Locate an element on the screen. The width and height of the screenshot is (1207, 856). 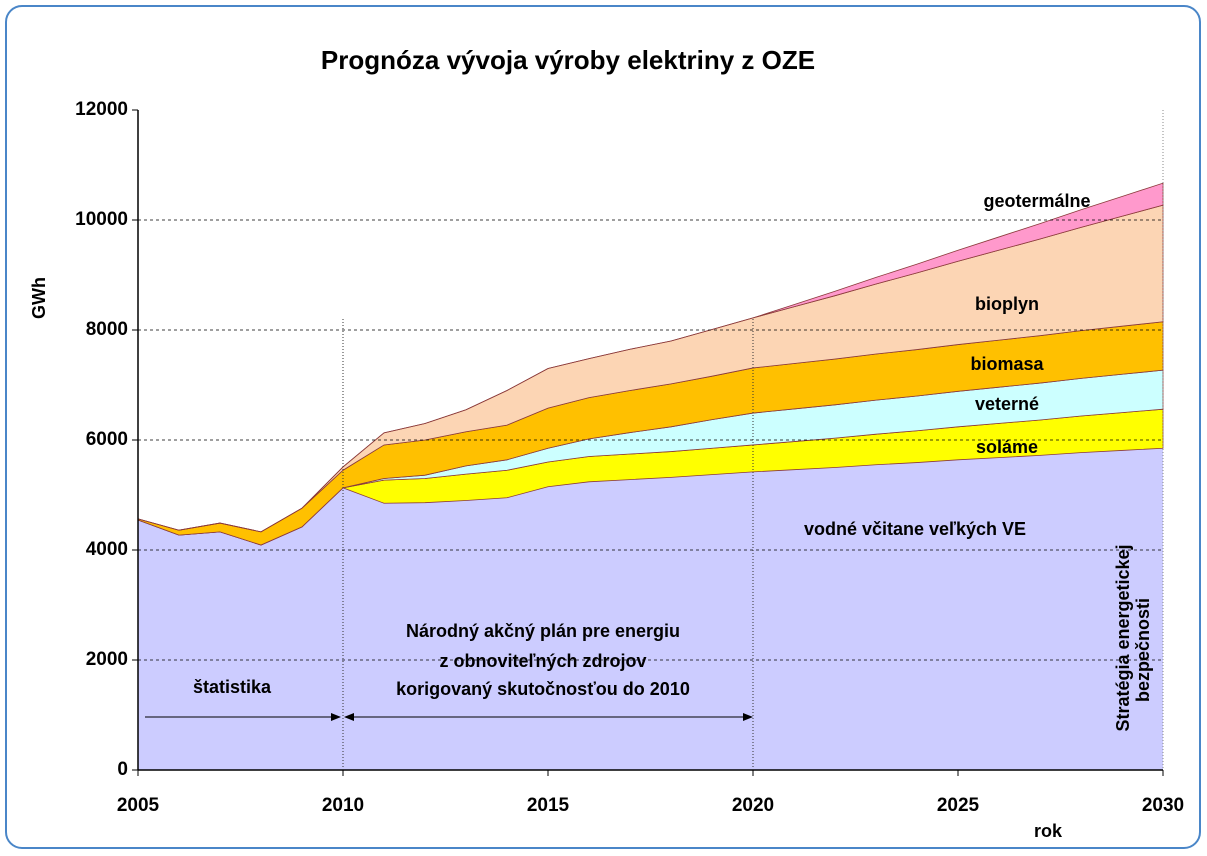
chart-title: Prognóza vývoja výroby elektriny z OZE is located at coordinates (568, 60).